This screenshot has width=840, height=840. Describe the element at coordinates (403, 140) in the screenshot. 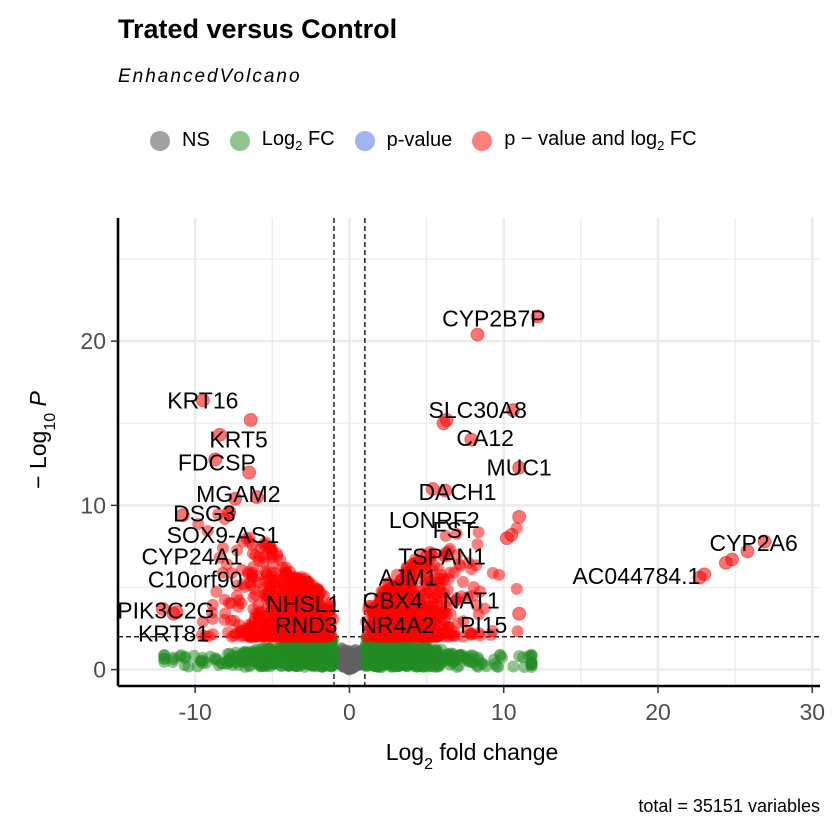

I see `legend-item-pvalue: p-value` at that location.